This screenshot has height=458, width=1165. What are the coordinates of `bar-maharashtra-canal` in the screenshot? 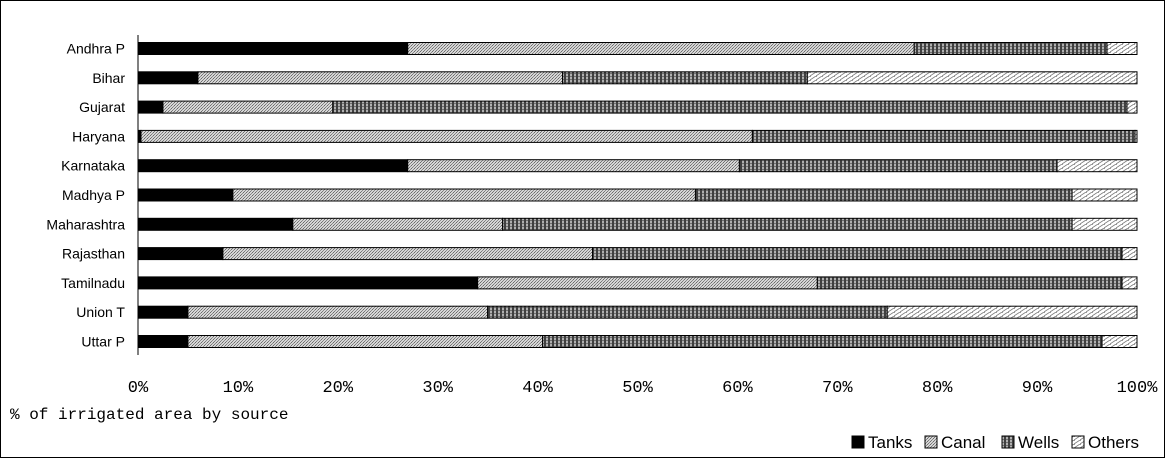 It's located at (398, 224).